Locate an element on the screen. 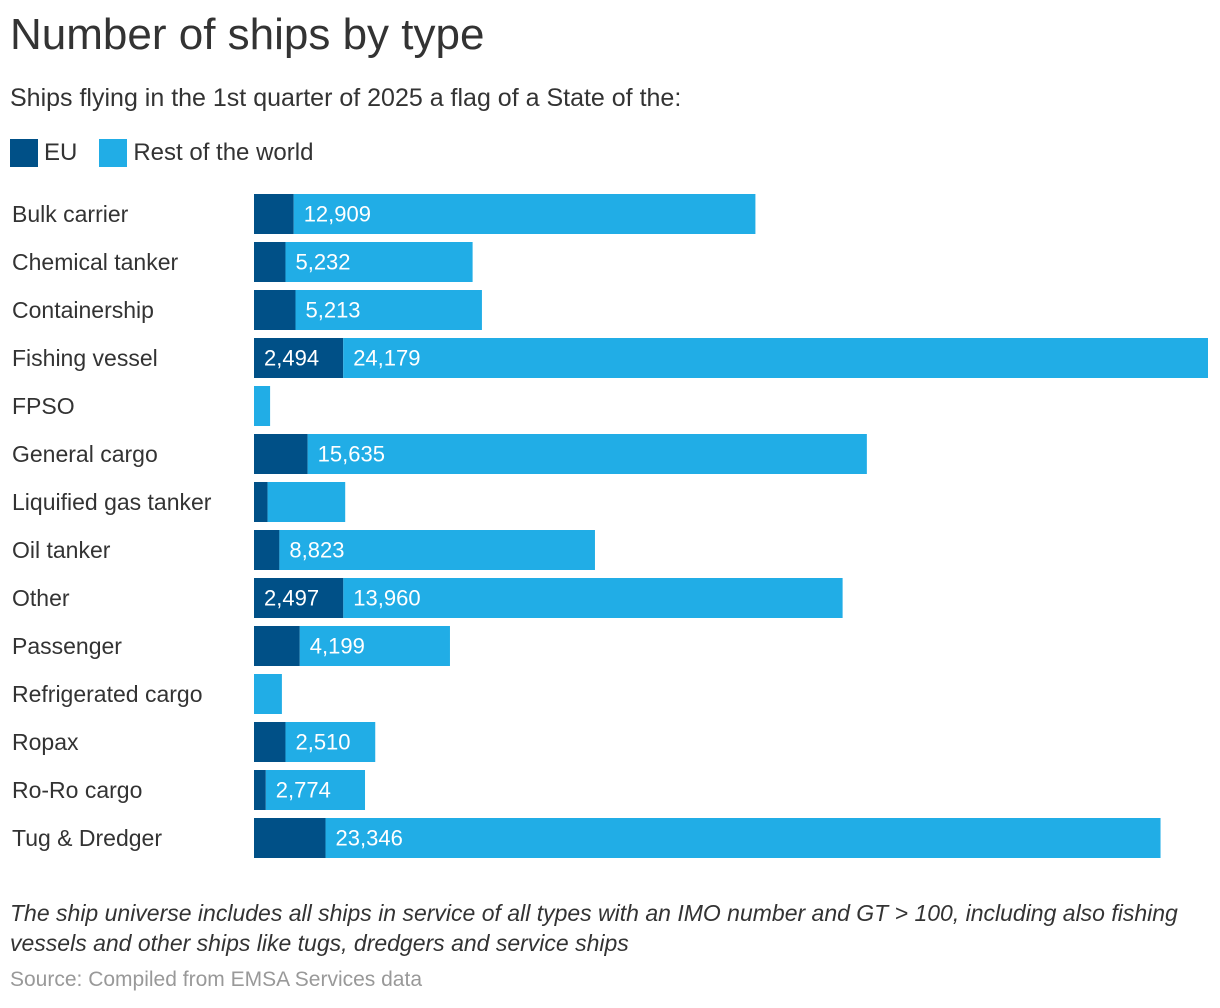  category-label-general-cargo: General cargo is located at coordinates (85, 454).